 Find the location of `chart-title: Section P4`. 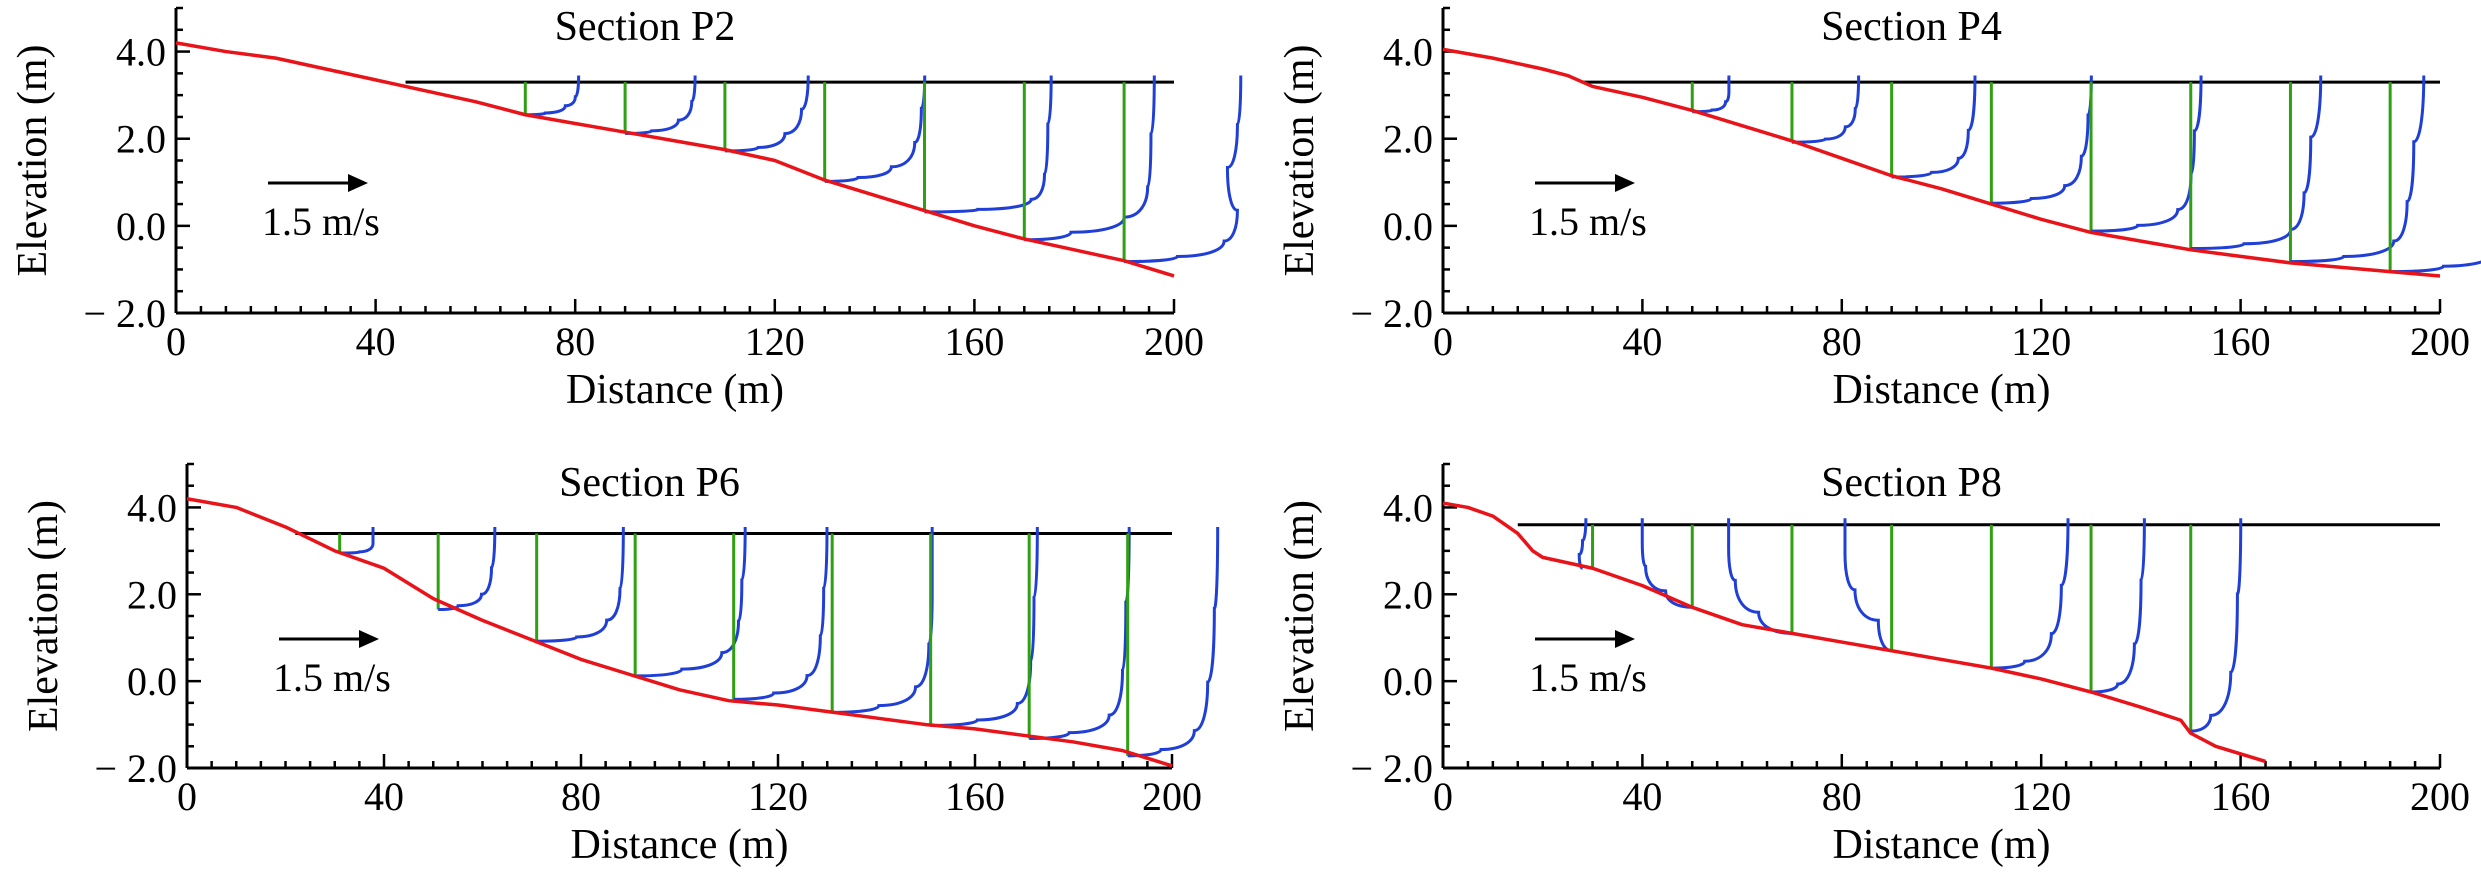

chart-title: Section P4 is located at coordinates (1911, 27).